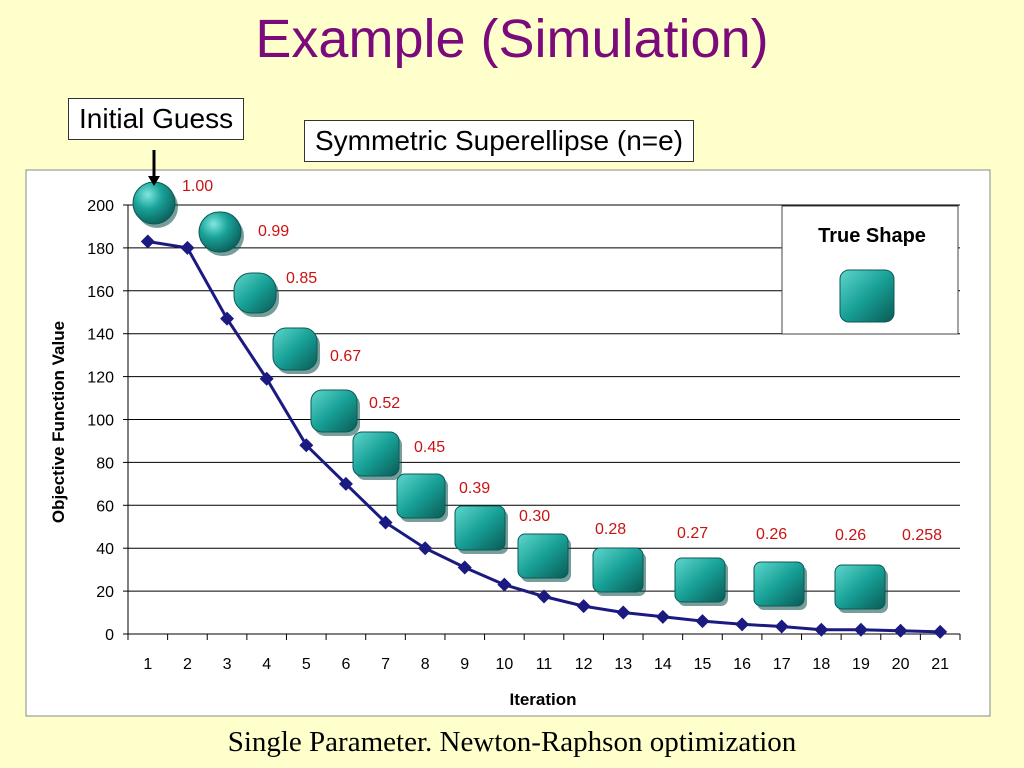 This screenshot has height=768, width=1024. Describe the element at coordinates (504, 664) in the screenshot. I see `x-tick-label: 10` at that location.